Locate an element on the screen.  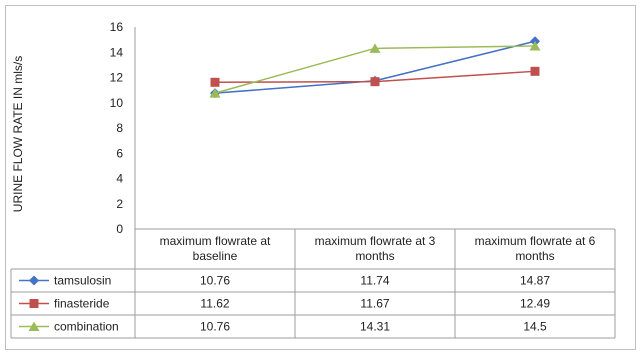
y-tick-label: 6 is located at coordinates (119, 153).